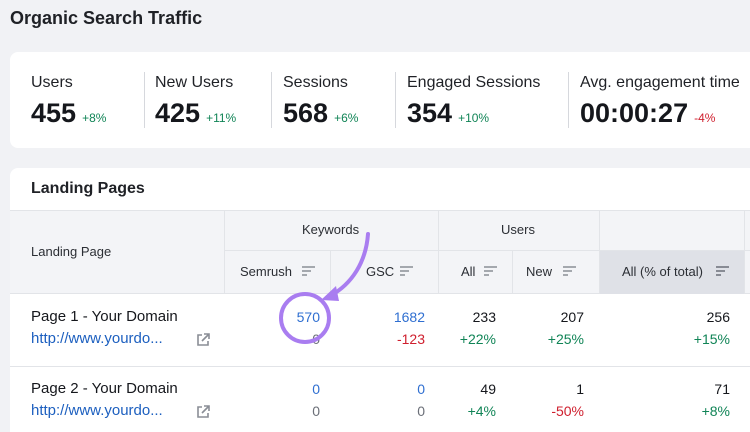 This screenshot has width=750, height=432. Describe the element at coordinates (660, 82) in the screenshot. I see `metric-label: Avg. engagement time` at that location.